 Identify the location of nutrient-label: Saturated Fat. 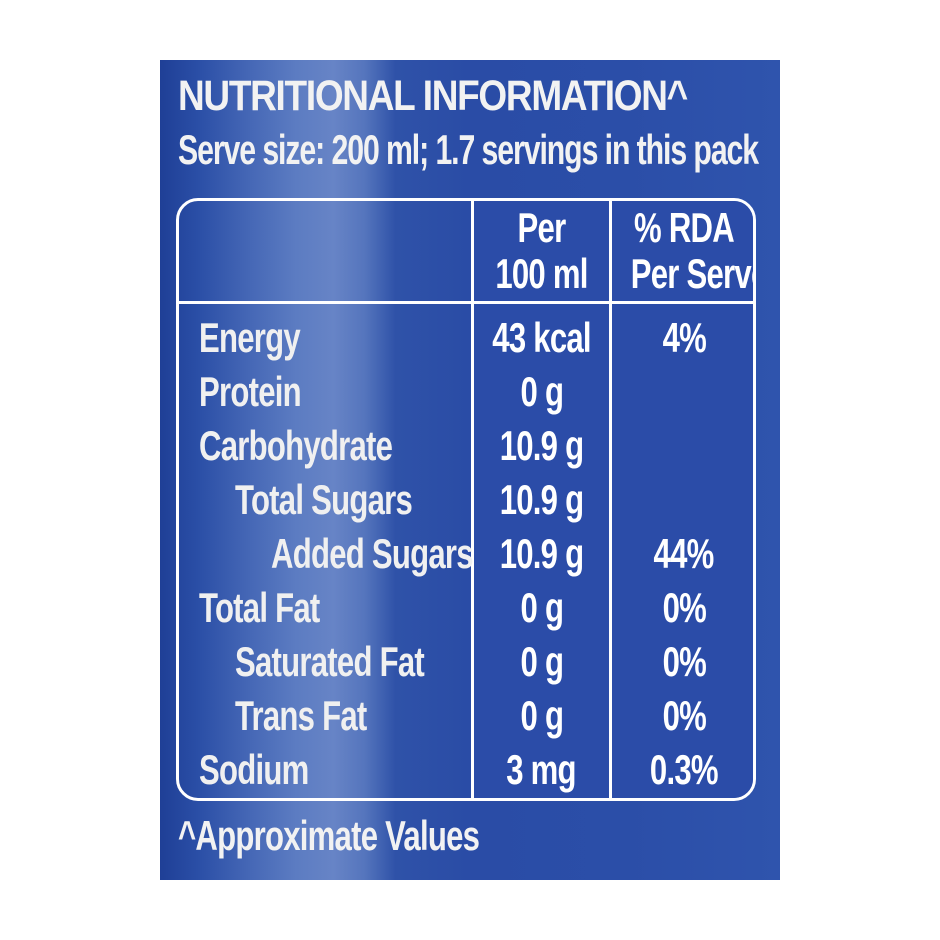
(330, 661).